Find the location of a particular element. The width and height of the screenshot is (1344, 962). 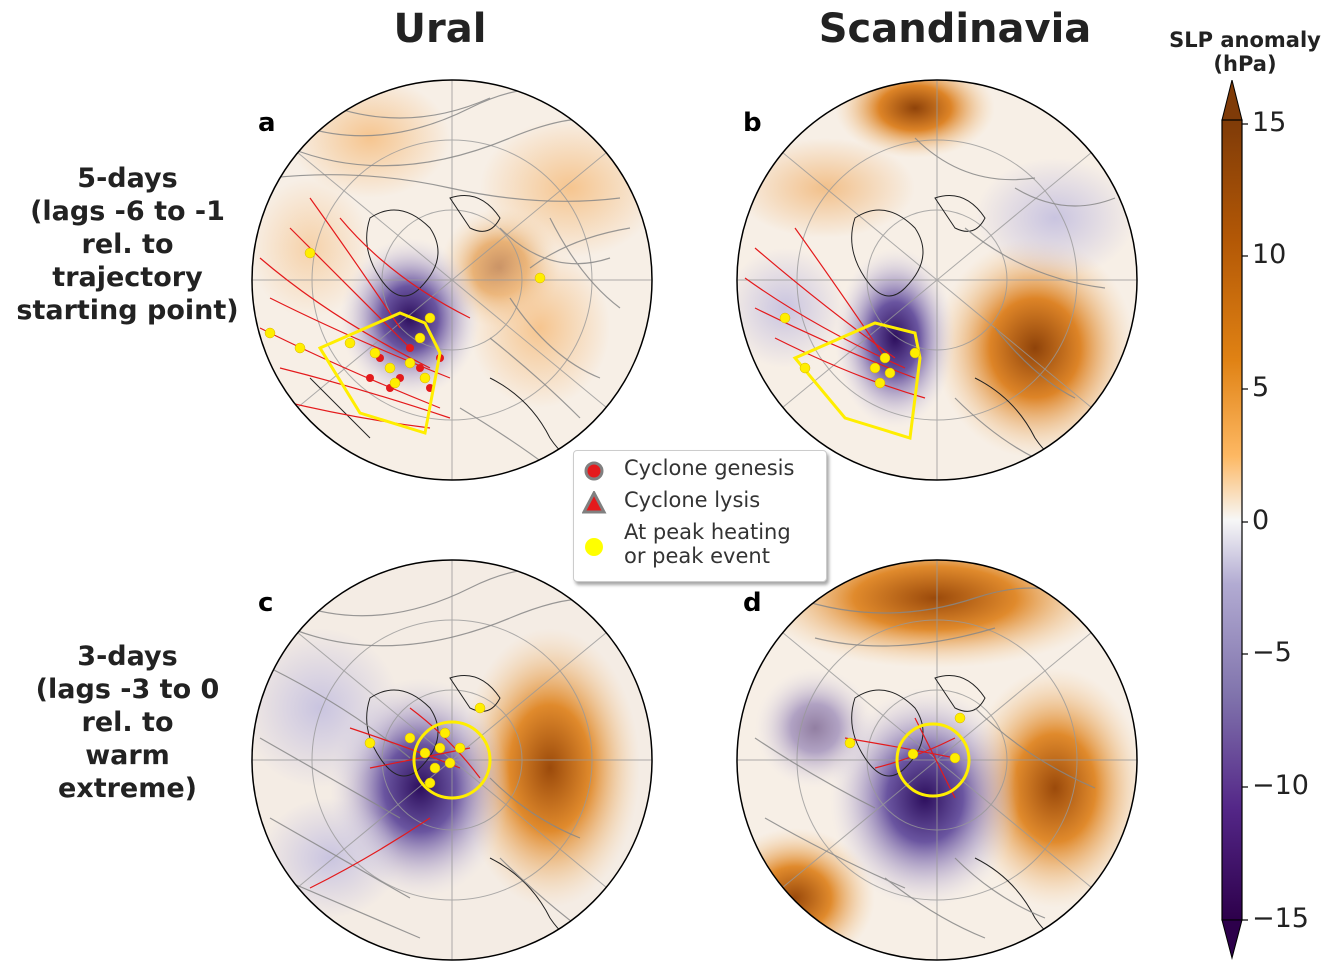

colorbar-title: SLP anomaly (hPa) is located at coordinates (1245, 52).